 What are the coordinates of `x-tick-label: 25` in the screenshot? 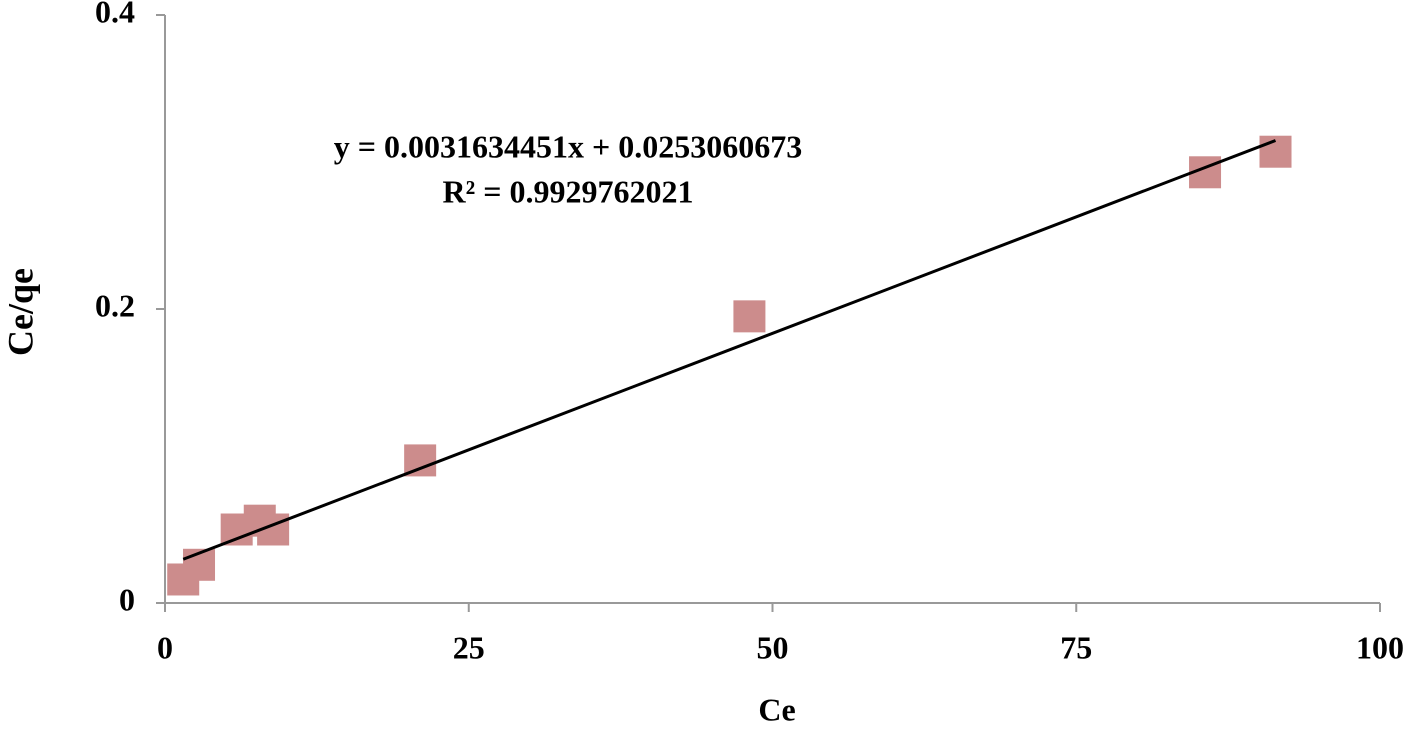 It's located at (469, 647).